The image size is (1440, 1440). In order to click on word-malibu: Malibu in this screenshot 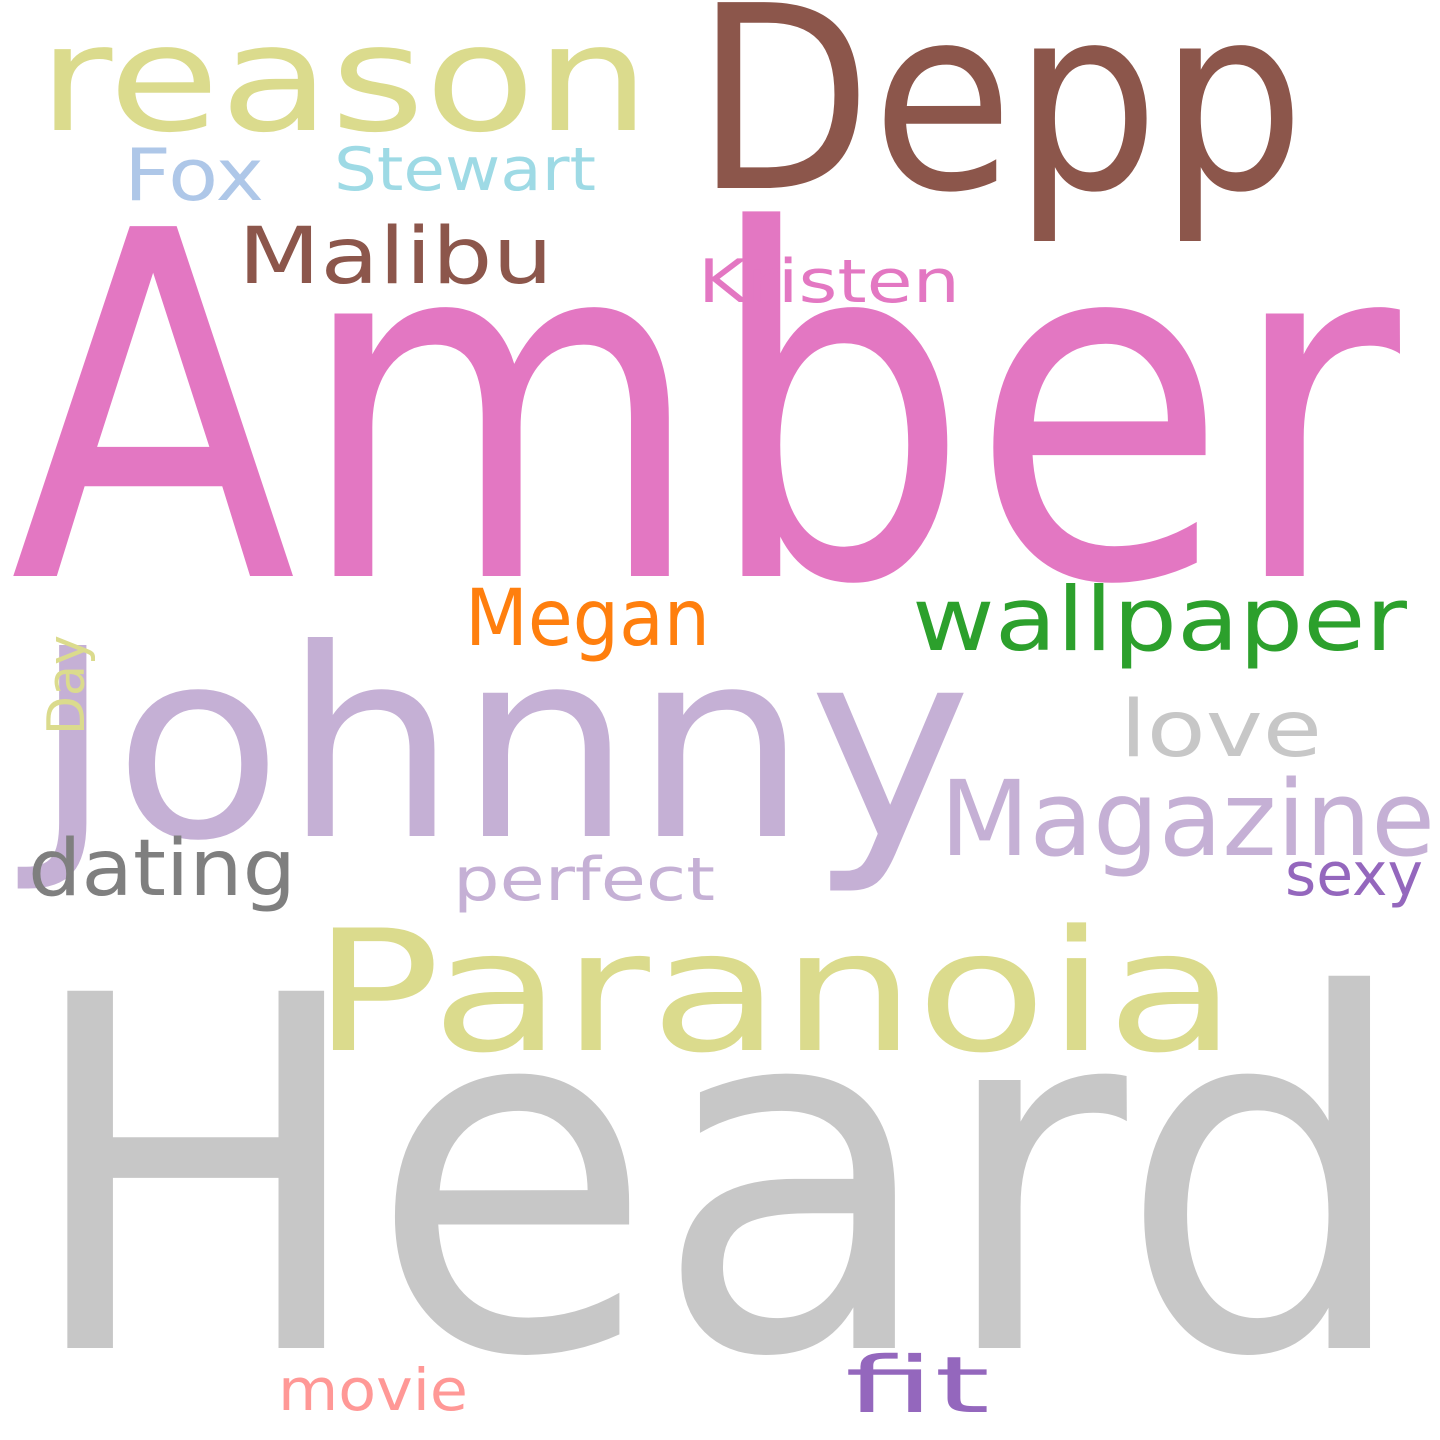, I will do `click(395, 257)`.